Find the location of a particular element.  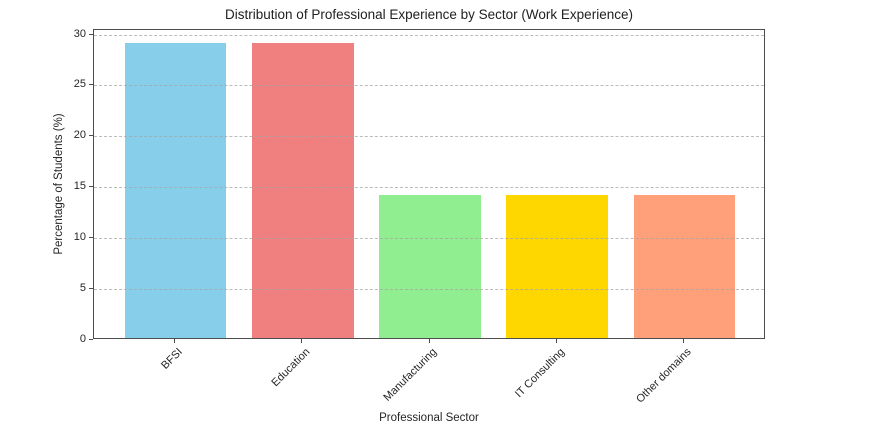

y-tick-label-30: 30 is located at coordinates (79, 33).